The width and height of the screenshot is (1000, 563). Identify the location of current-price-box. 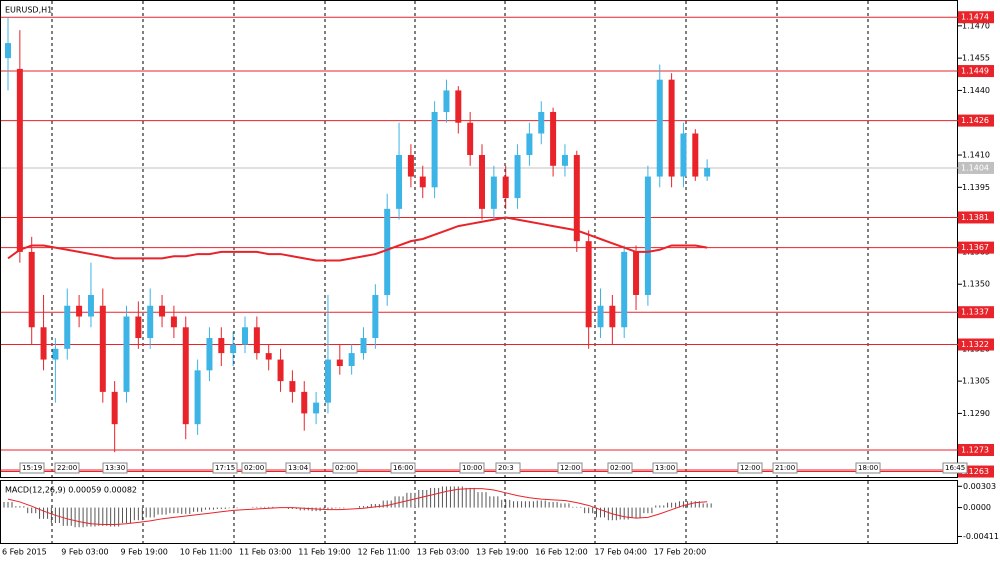
(976, 167).